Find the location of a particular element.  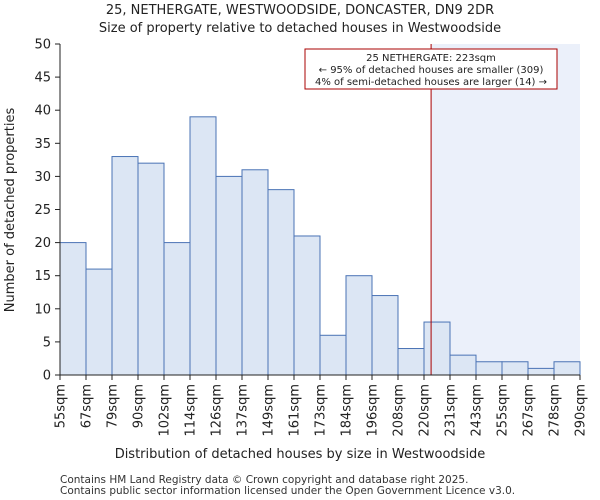

y-tick-label: 20 is located at coordinates (42, 243).